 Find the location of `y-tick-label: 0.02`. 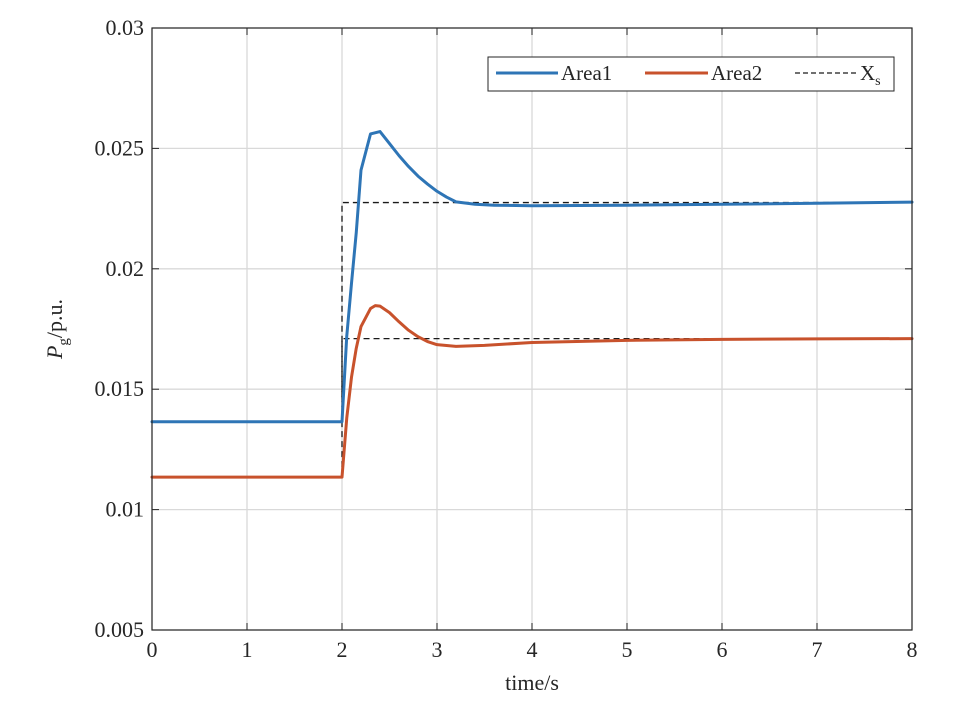

y-tick-label: 0.02 is located at coordinates (125, 268).